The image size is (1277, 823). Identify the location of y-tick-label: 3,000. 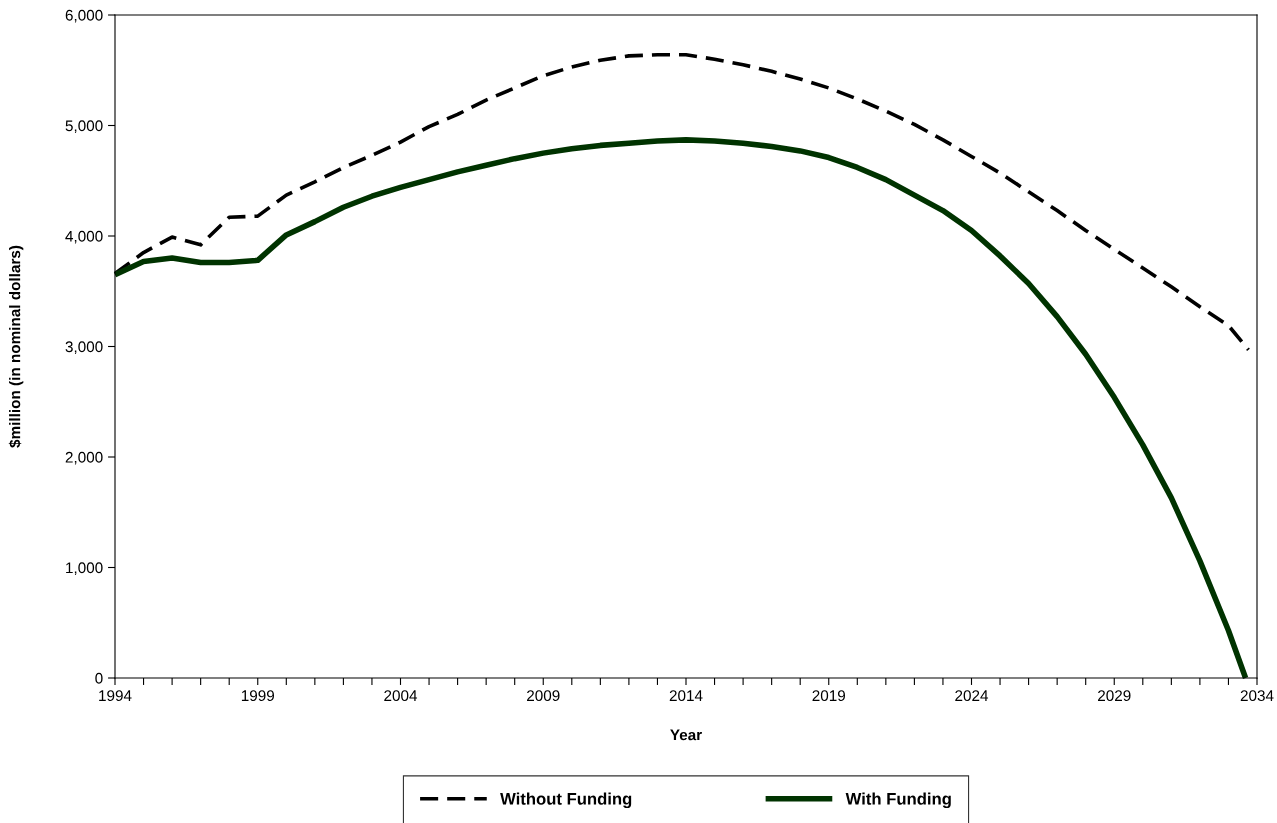
(84, 347).